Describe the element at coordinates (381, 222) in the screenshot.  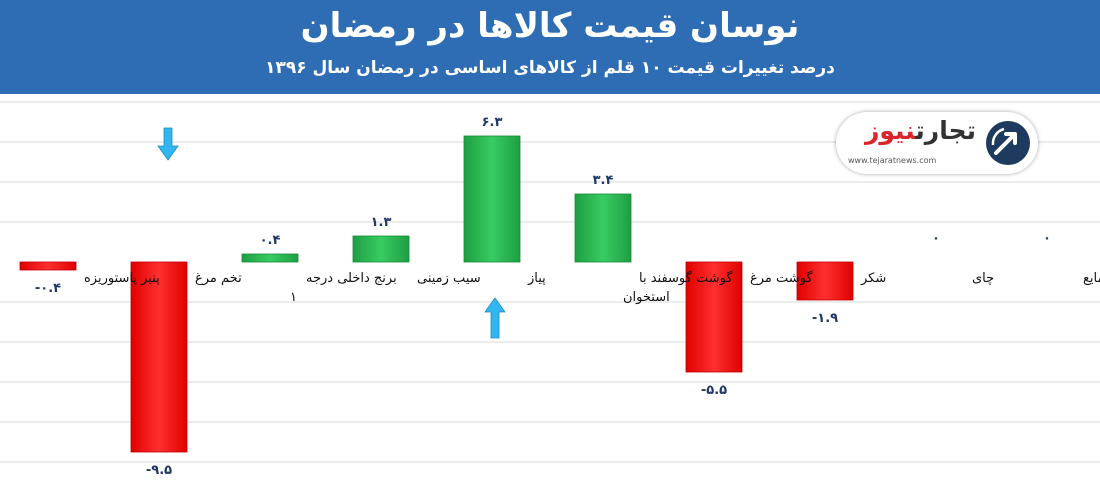
I see `value-label: ۱.۳` at that location.